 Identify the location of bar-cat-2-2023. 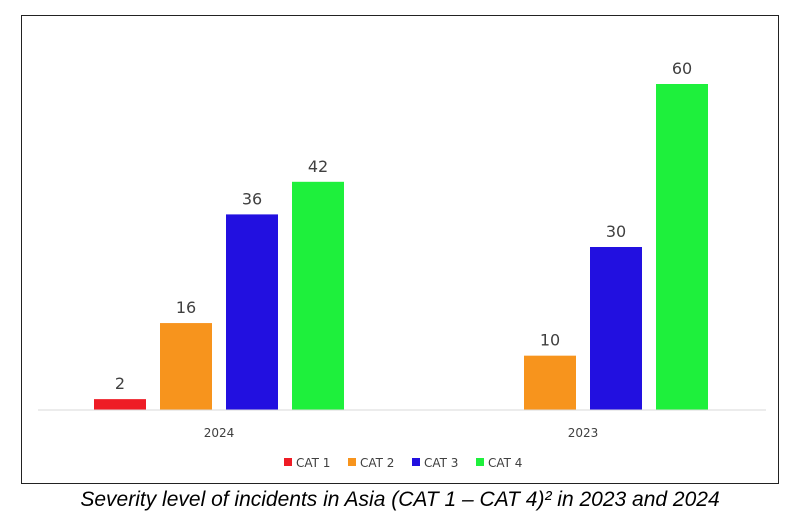
(550, 382).